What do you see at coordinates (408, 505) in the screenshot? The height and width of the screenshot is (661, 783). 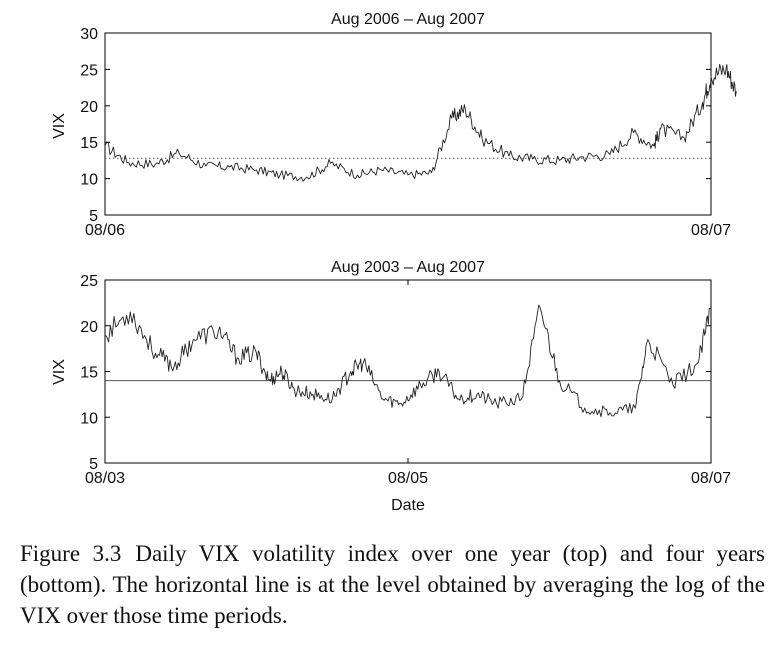 I see `bottom-x-axis-label: Date` at bounding box center [408, 505].